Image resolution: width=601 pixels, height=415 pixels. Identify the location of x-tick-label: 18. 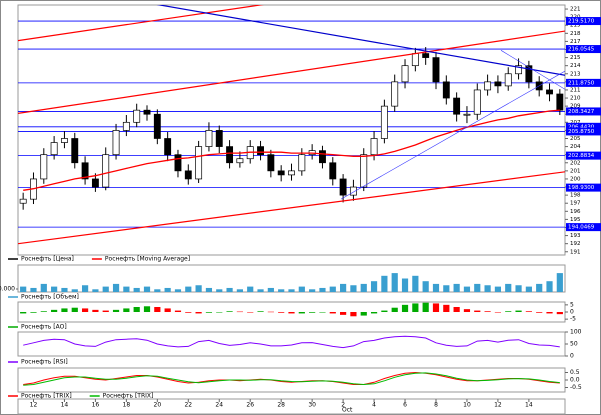
(127, 405).